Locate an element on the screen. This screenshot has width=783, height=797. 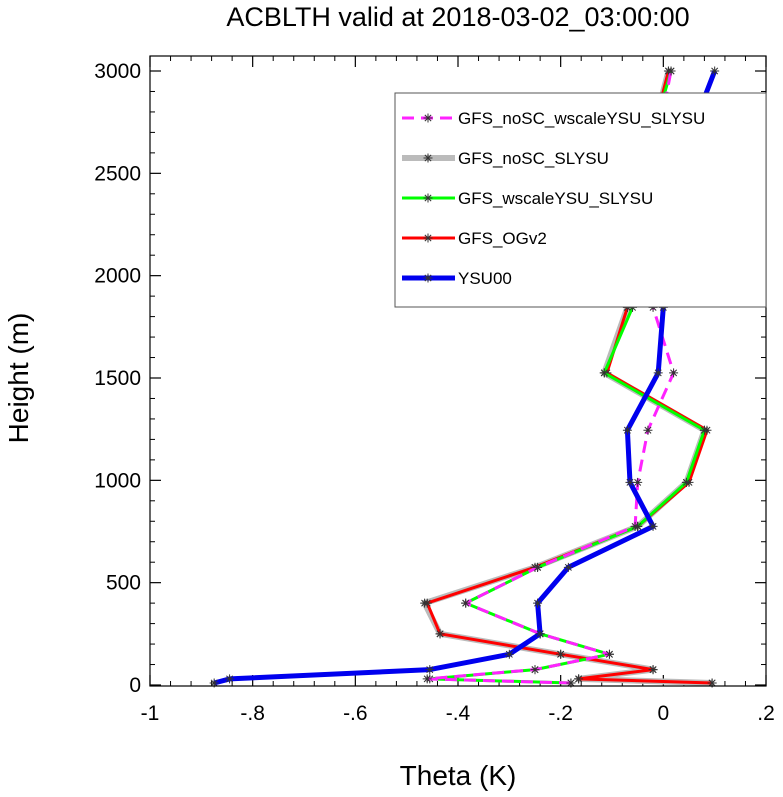
y-tick-label: 500 is located at coordinates (123, 583).